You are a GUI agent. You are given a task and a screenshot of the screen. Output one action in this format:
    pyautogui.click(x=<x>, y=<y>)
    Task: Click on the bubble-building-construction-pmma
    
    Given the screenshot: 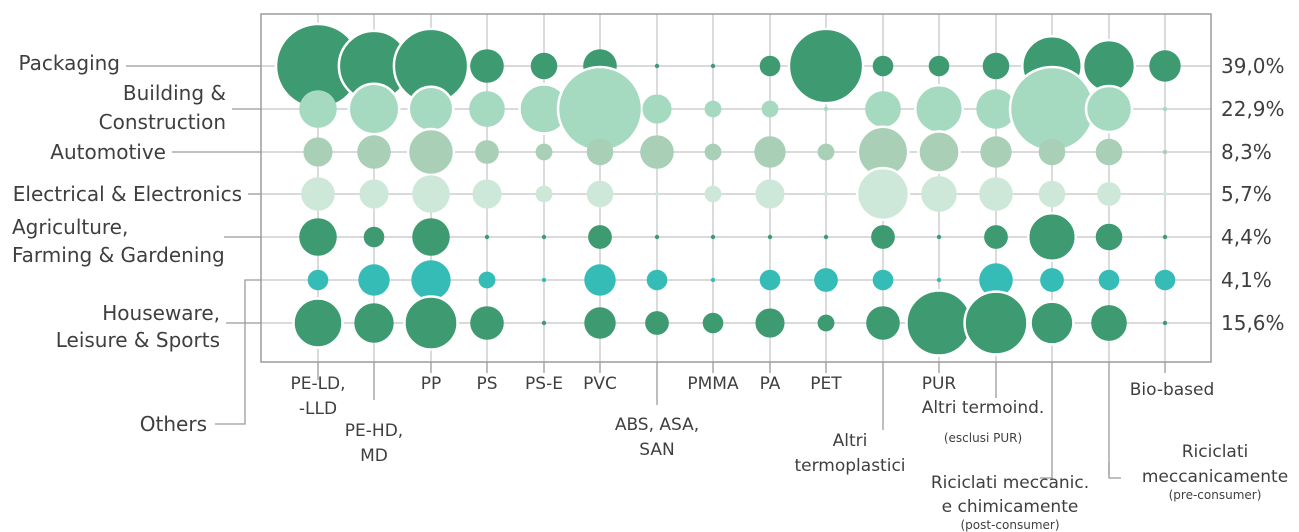 What is the action you would take?
    pyautogui.click(x=713, y=109)
    